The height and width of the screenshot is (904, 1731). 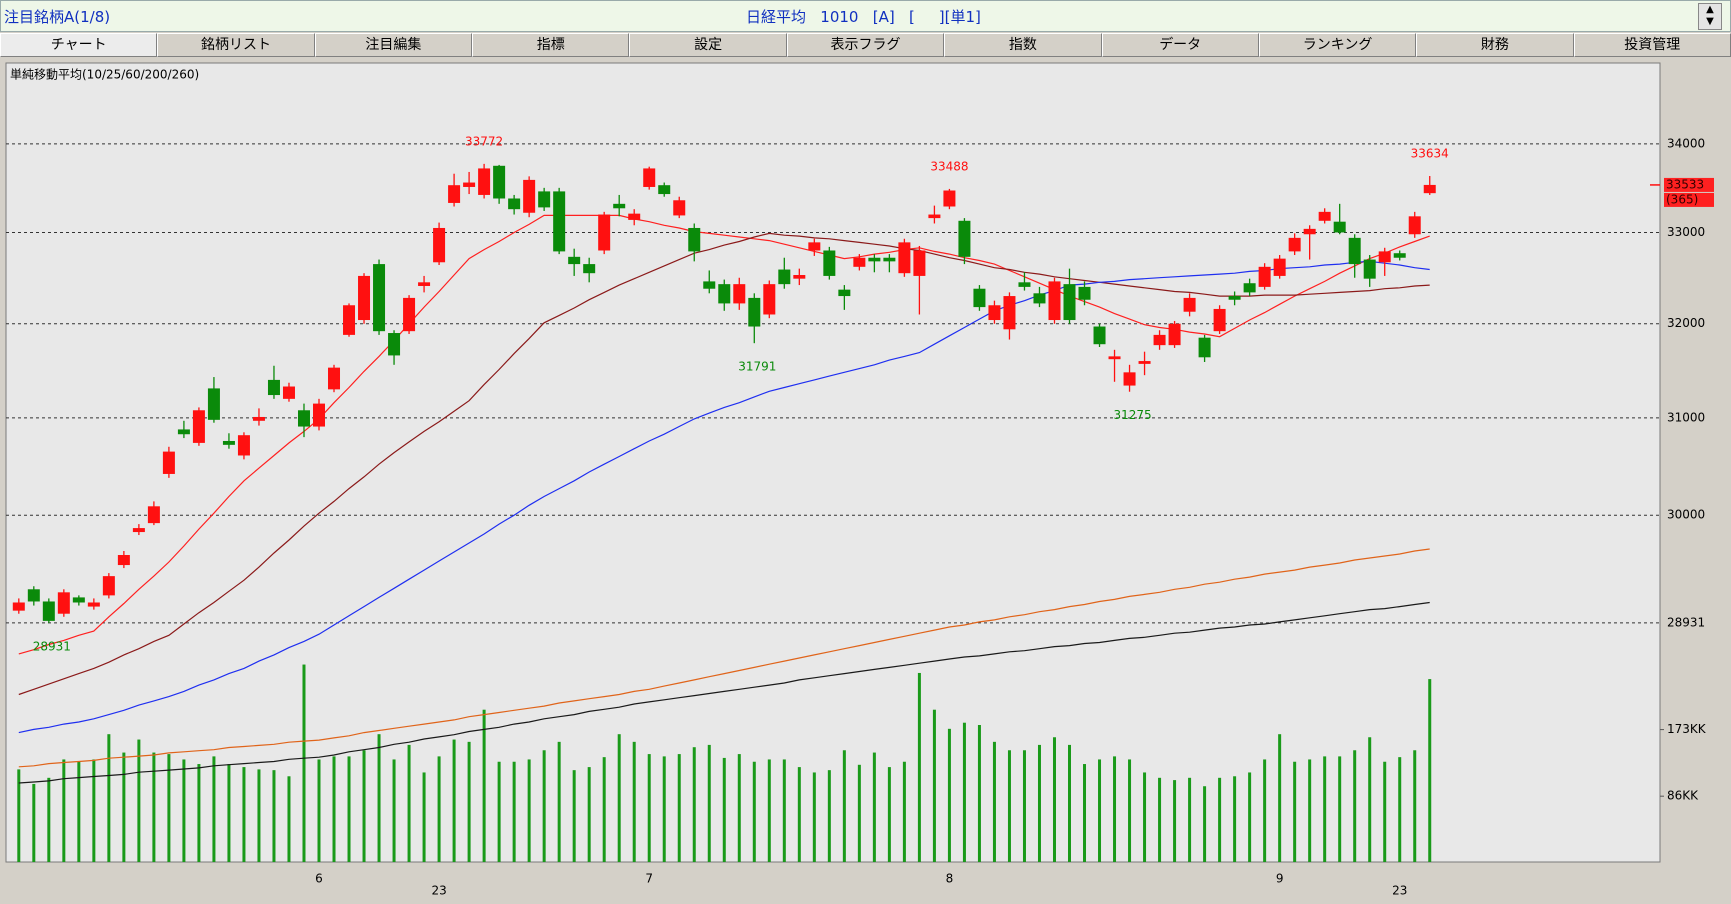 I want to click on high-label: 33488, so click(x=949, y=166).